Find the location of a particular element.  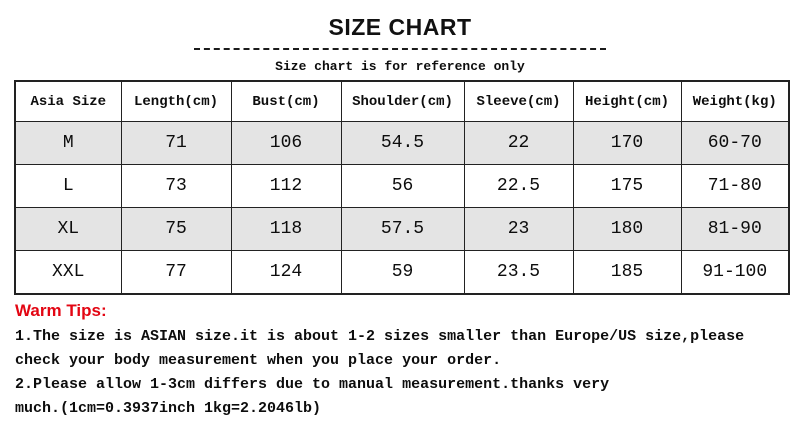

table-row-xxl: XXL 77 124 59 23.5 185 91-100 is located at coordinates (402, 272).